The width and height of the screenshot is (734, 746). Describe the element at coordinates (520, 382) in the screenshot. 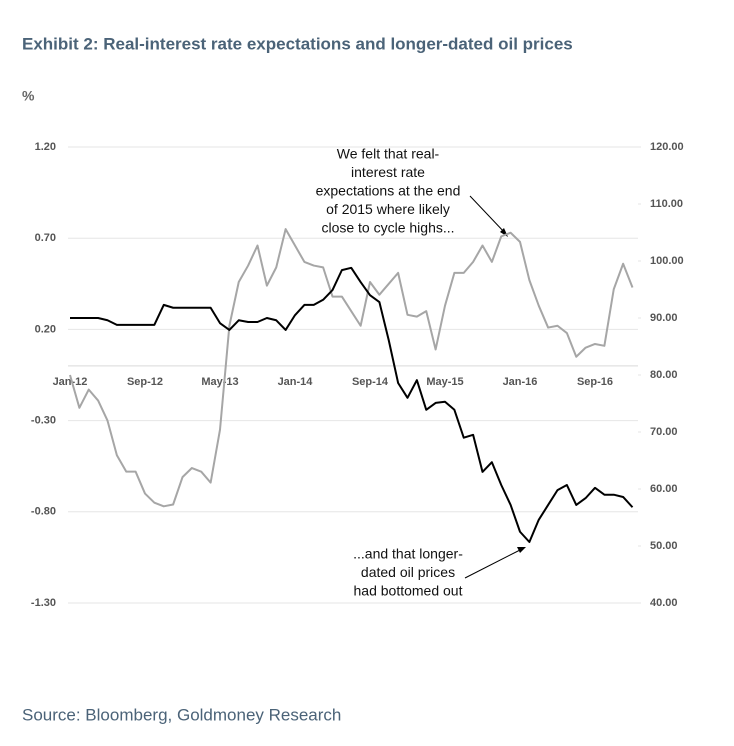

I see `x-tick-label: Jan-16` at that location.